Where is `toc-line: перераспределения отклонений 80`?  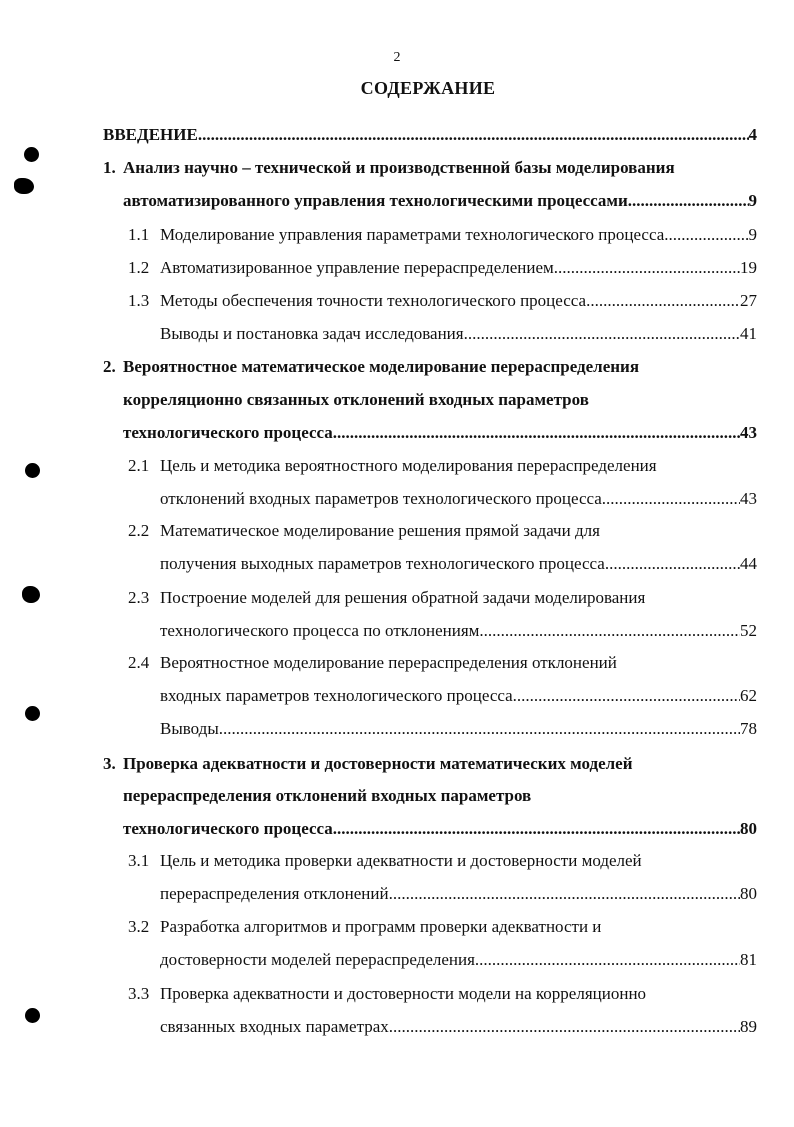
toc-line: перераспределения отклонений 80 is located at coordinates (458, 894).